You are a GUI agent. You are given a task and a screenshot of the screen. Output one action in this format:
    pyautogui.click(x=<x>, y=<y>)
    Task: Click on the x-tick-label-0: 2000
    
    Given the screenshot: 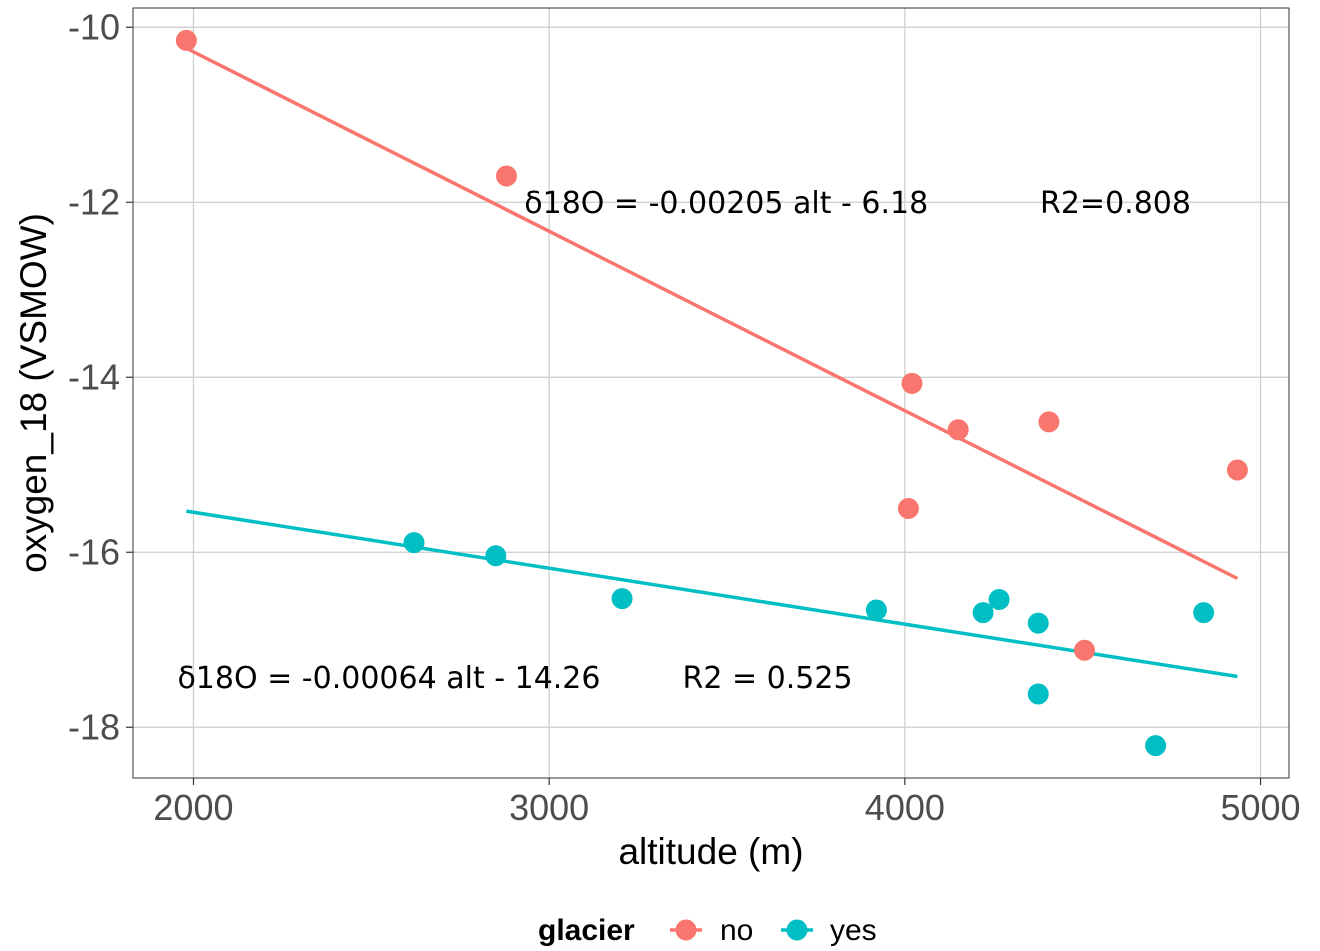 What is the action you would take?
    pyautogui.click(x=193, y=807)
    